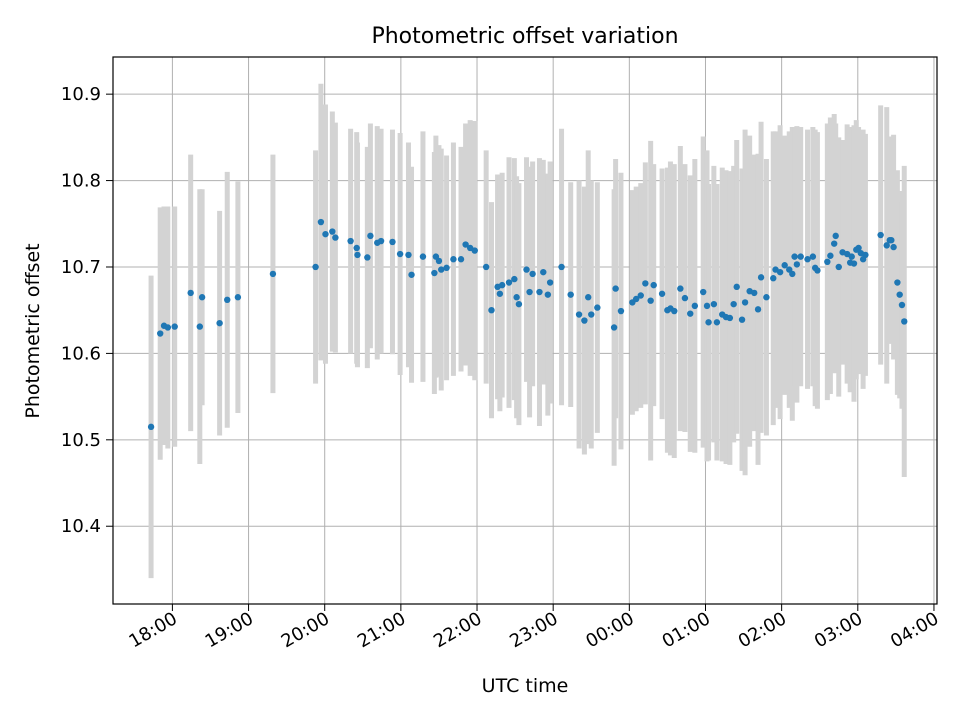  I want to click on y-axis-label: Photometric offset, so click(33, 330).